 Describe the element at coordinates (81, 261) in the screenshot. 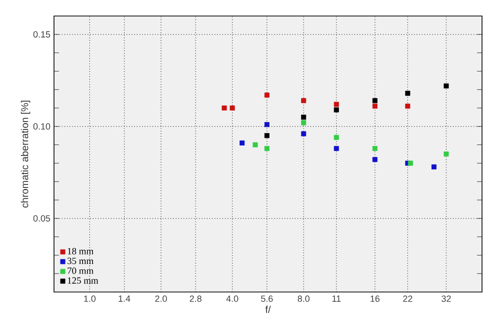

I see `legend-label: 35 mm` at that location.